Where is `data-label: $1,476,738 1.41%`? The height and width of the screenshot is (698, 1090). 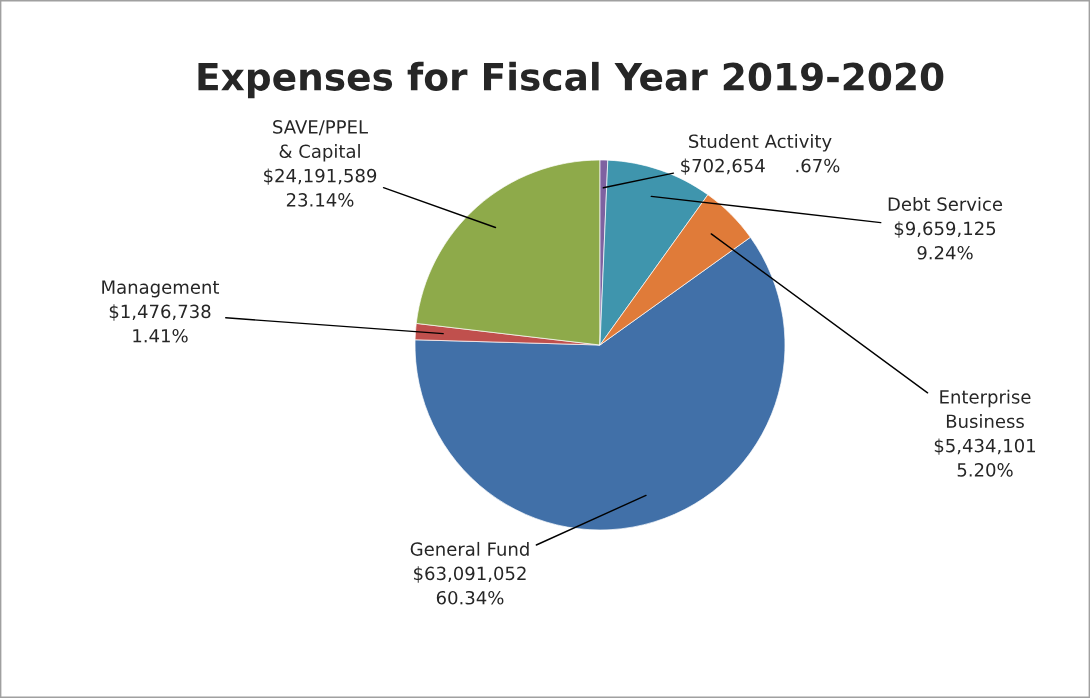
data-label: $1,476,738 1.41% is located at coordinates (160, 323).